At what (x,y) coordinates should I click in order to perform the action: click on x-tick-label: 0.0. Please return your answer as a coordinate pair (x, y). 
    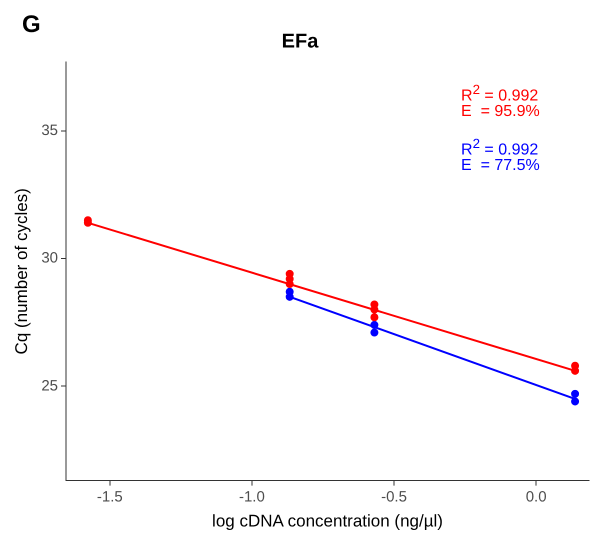
    Looking at the image, I should click on (536, 497).